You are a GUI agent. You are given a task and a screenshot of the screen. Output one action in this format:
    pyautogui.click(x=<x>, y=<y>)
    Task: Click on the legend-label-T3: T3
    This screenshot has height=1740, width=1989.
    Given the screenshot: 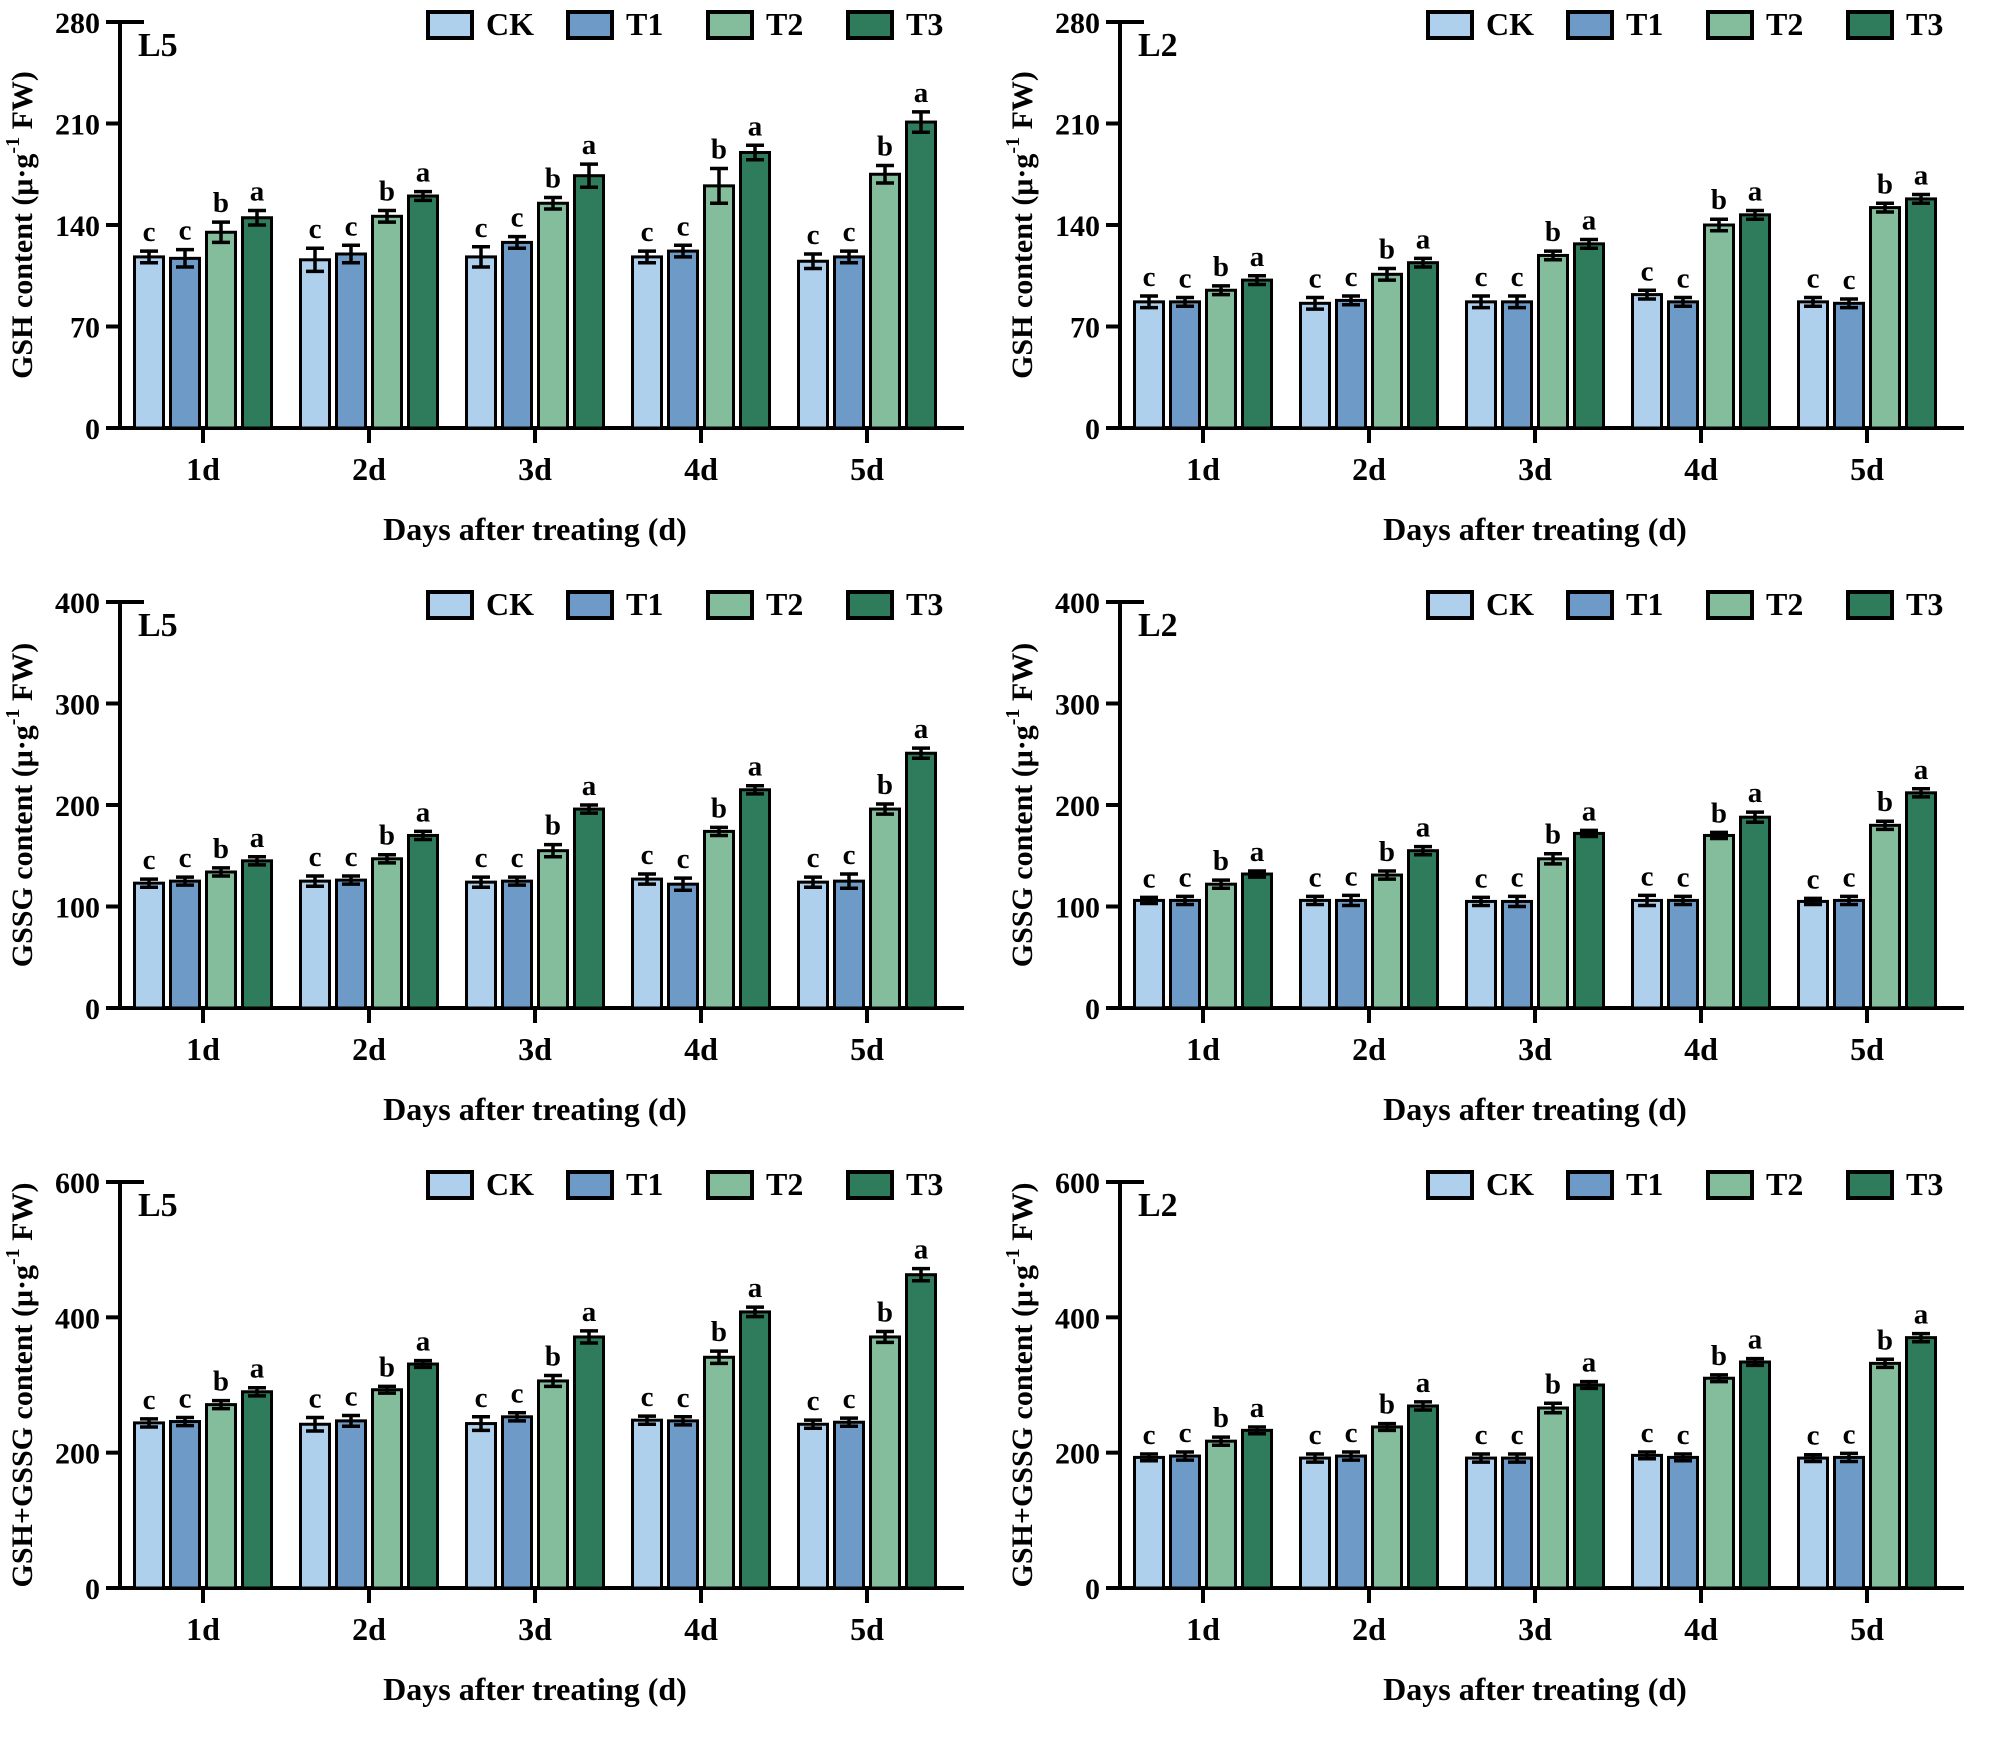 What is the action you would take?
    pyautogui.click(x=924, y=604)
    